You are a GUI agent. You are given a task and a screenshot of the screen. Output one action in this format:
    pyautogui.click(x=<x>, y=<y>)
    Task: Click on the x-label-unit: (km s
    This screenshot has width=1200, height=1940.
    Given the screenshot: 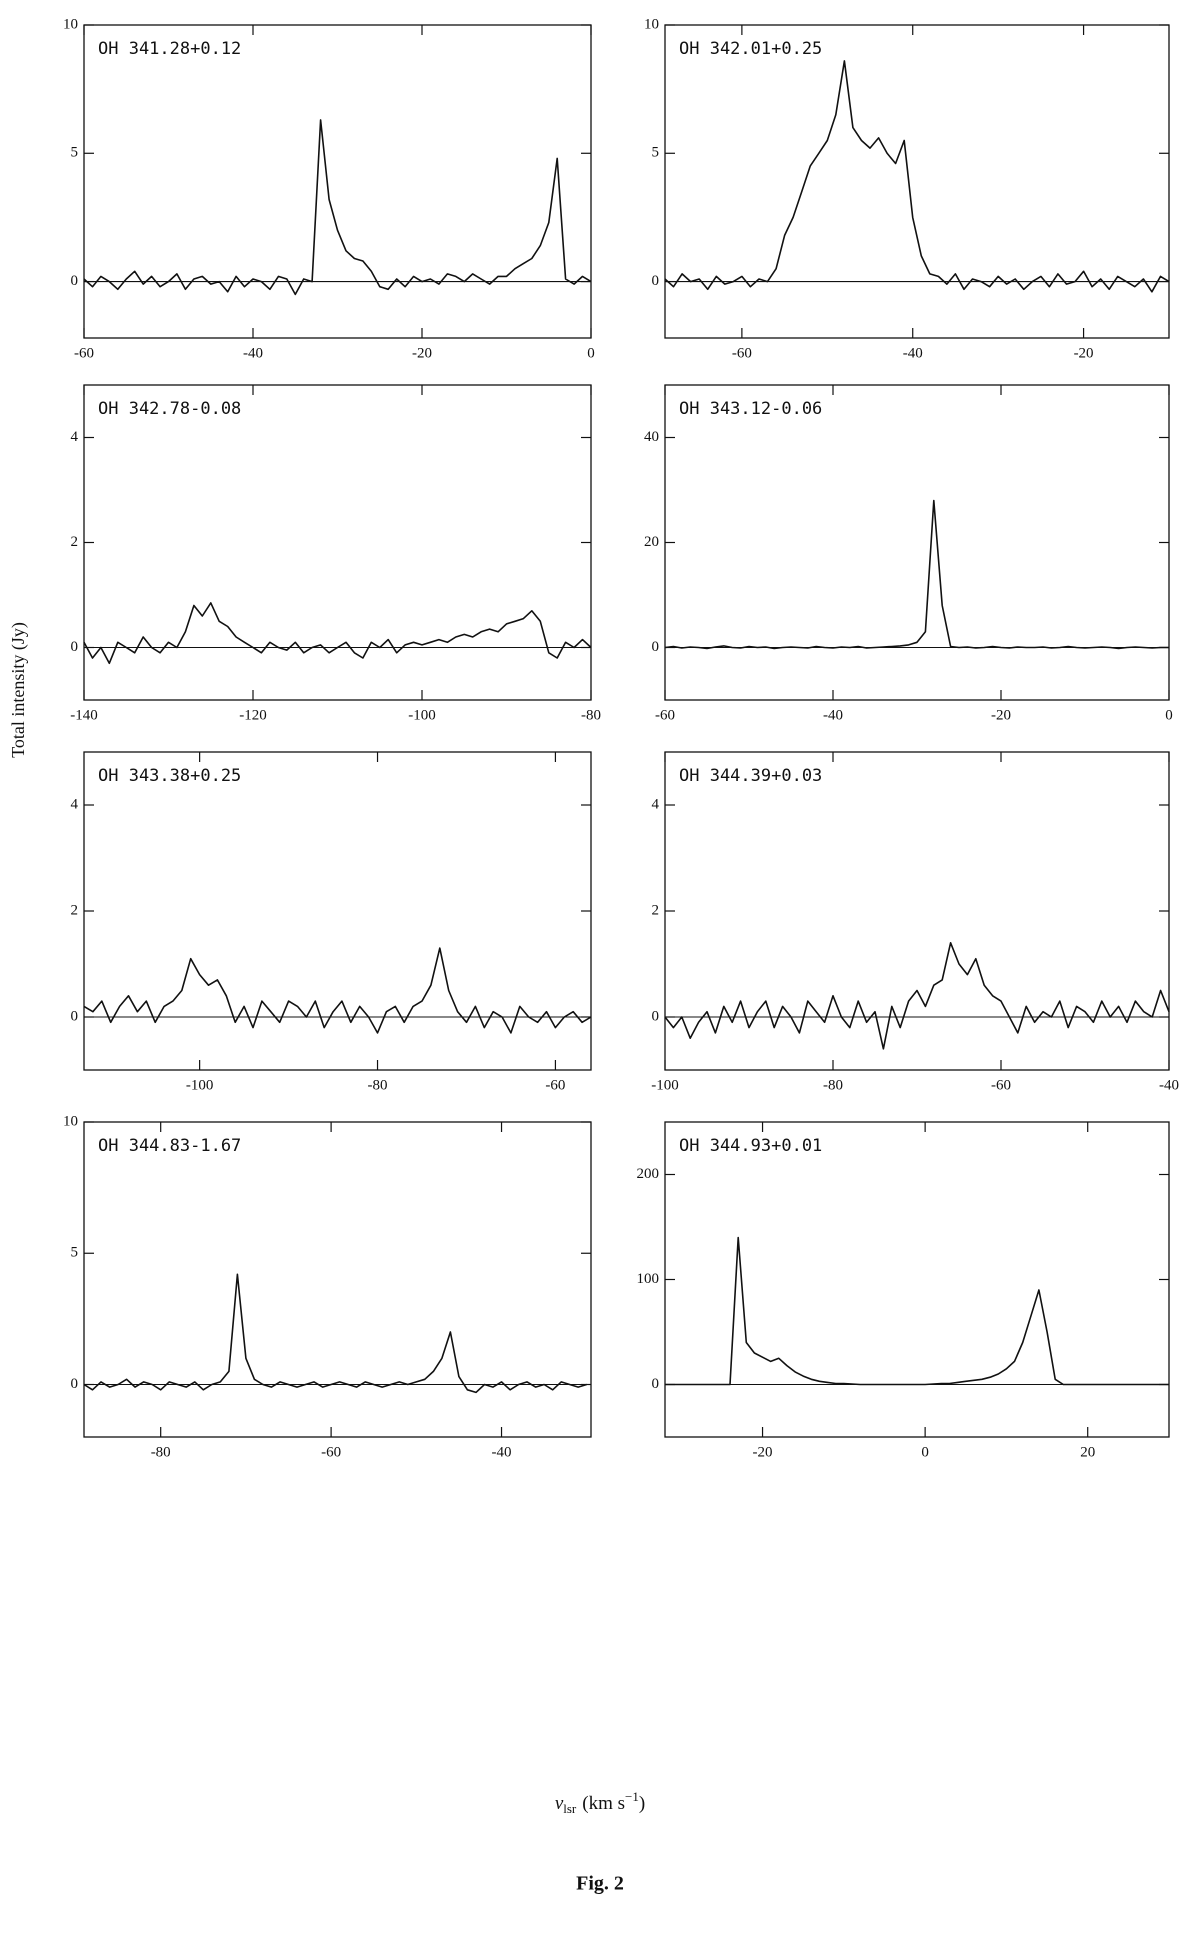 What is the action you would take?
    pyautogui.click(x=603, y=1803)
    